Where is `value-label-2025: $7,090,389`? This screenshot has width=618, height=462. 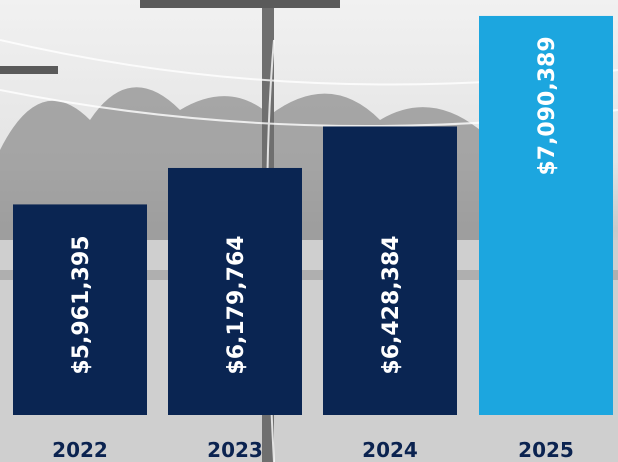 value-label-2025: $7,090,389 is located at coordinates (547, 105).